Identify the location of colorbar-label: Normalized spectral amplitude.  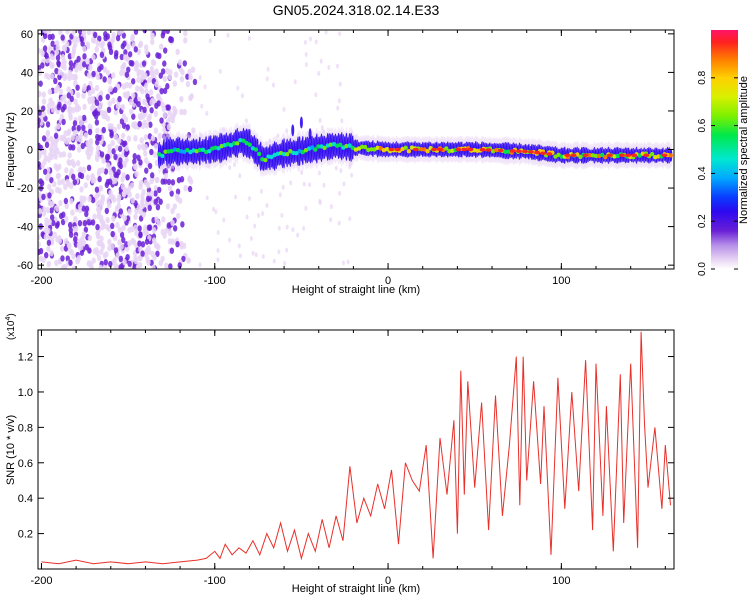
(744, 150).